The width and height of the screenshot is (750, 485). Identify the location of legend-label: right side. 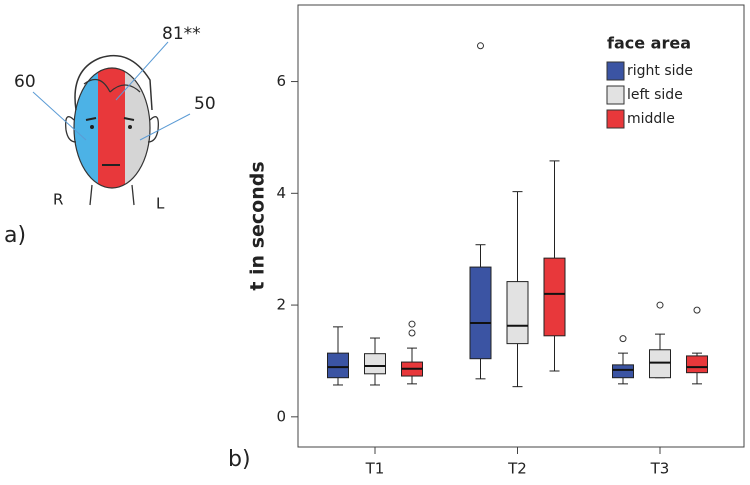
(660, 71).